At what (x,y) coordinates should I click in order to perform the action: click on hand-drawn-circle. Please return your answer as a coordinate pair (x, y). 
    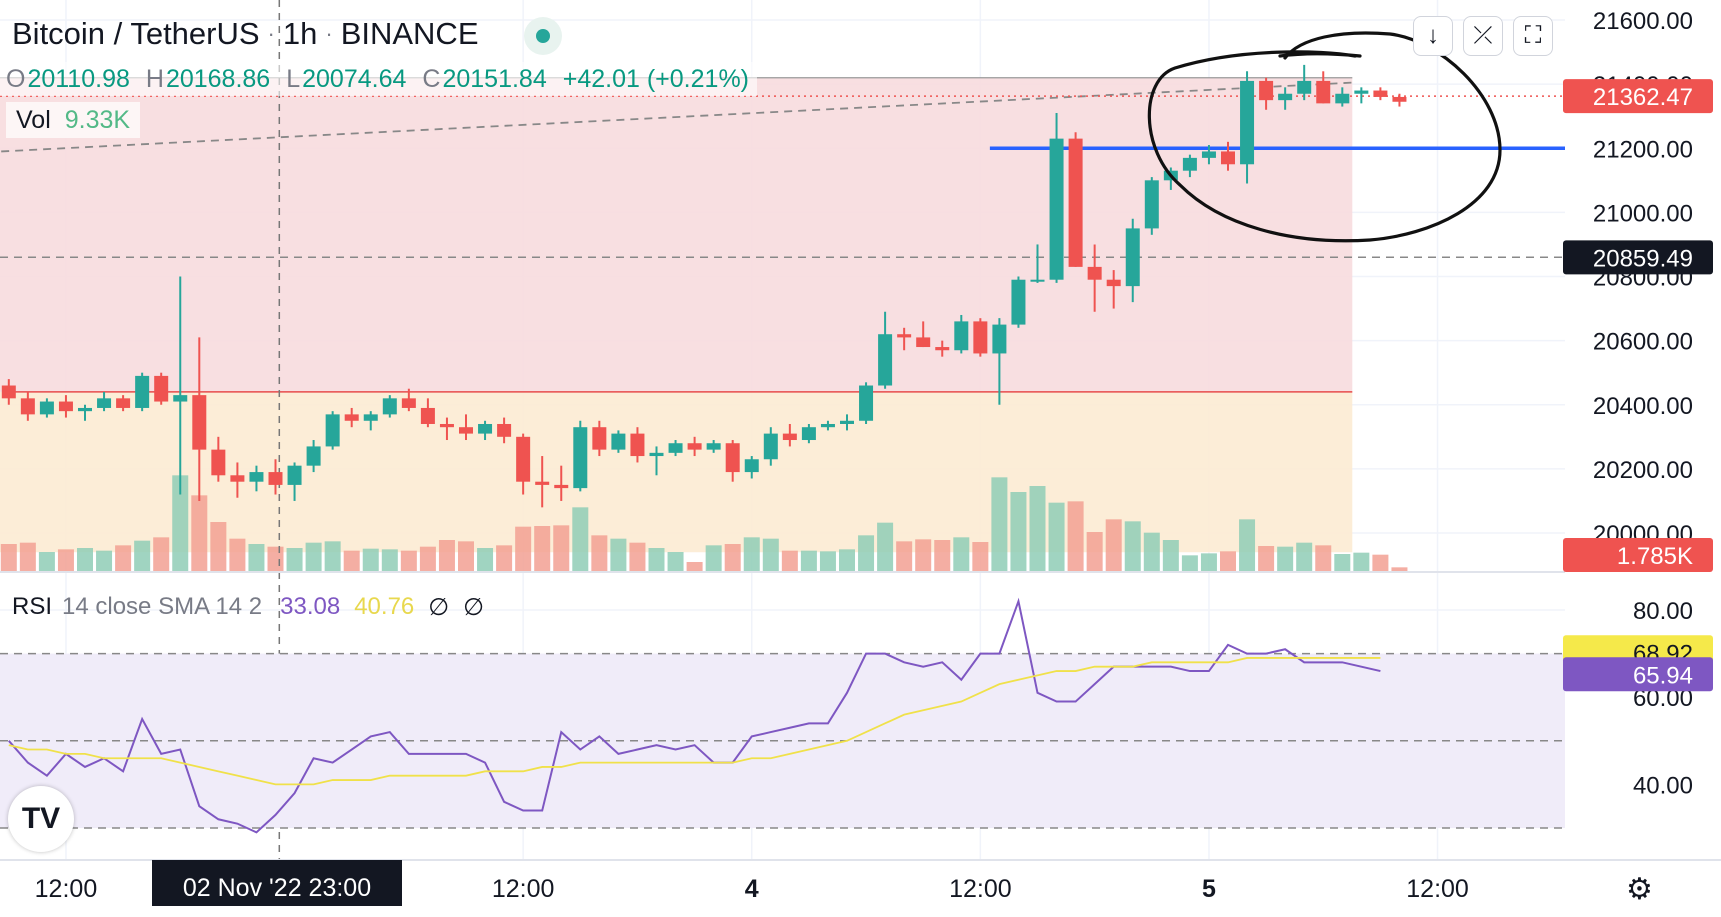
    Looking at the image, I should click on (1324, 137).